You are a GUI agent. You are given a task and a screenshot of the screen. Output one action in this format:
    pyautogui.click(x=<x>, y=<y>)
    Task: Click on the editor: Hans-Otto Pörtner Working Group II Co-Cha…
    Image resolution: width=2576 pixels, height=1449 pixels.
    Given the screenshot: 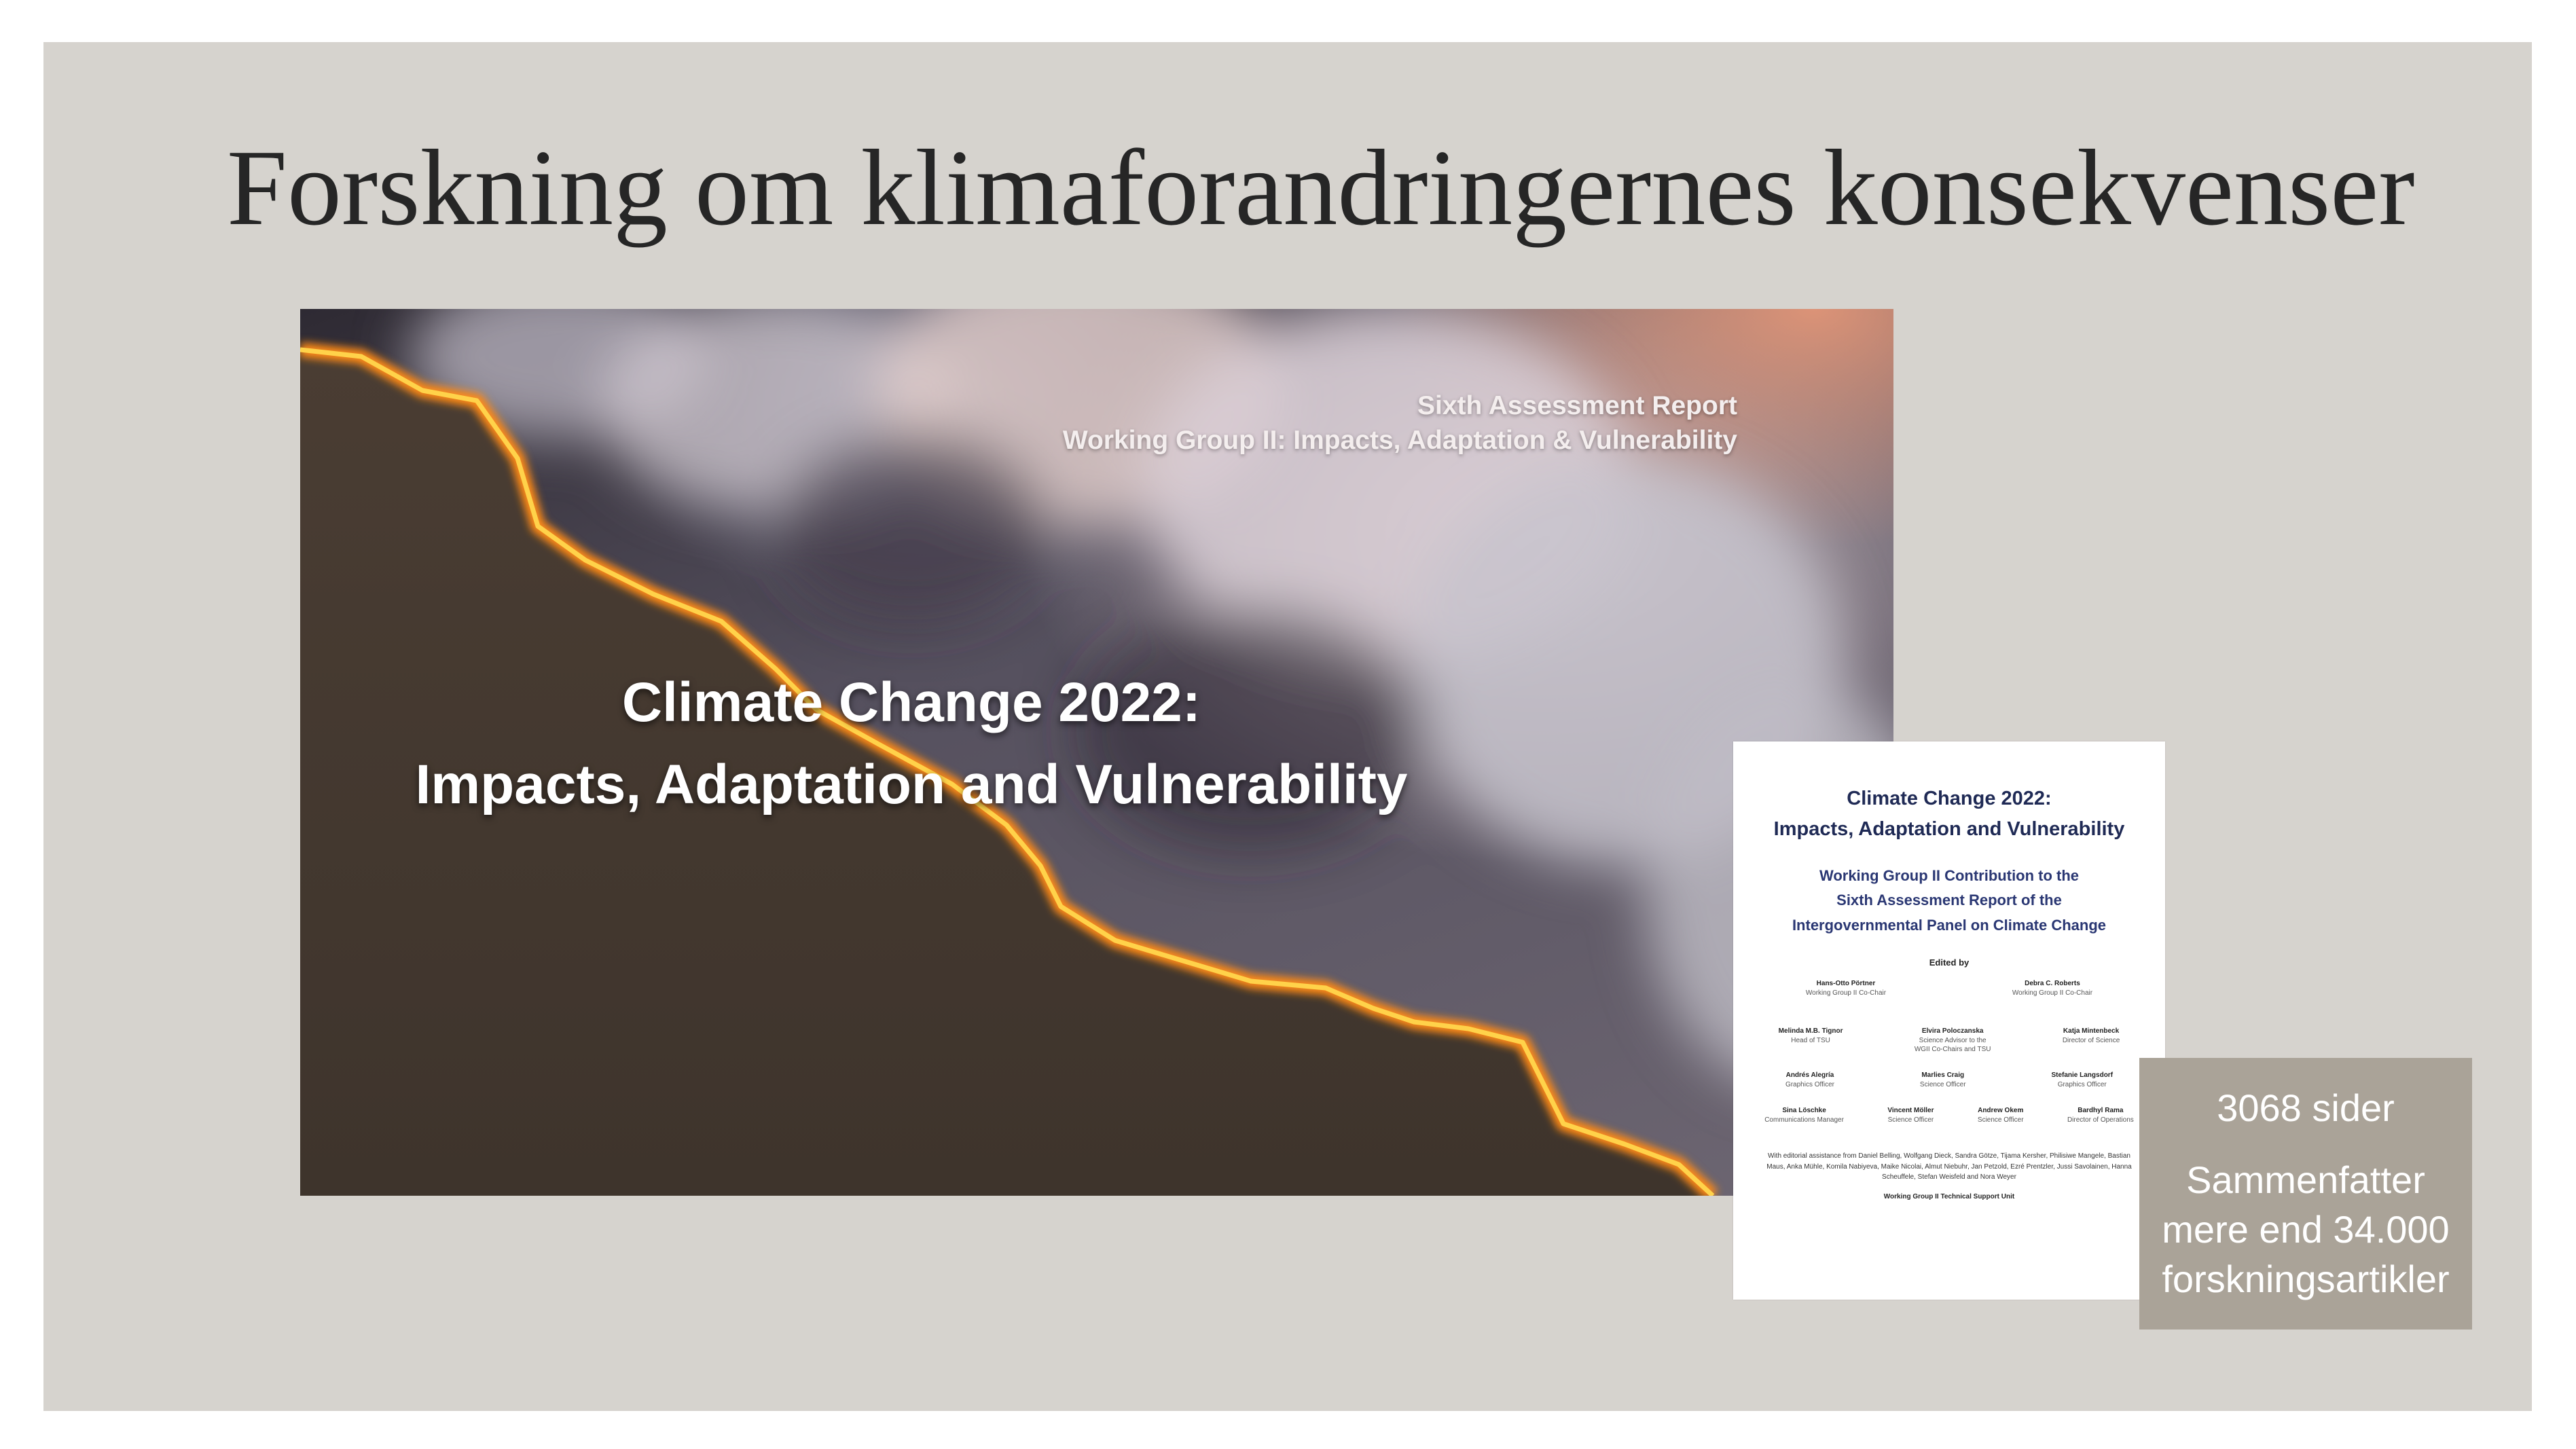 What is the action you would take?
    pyautogui.click(x=1846, y=988)
    